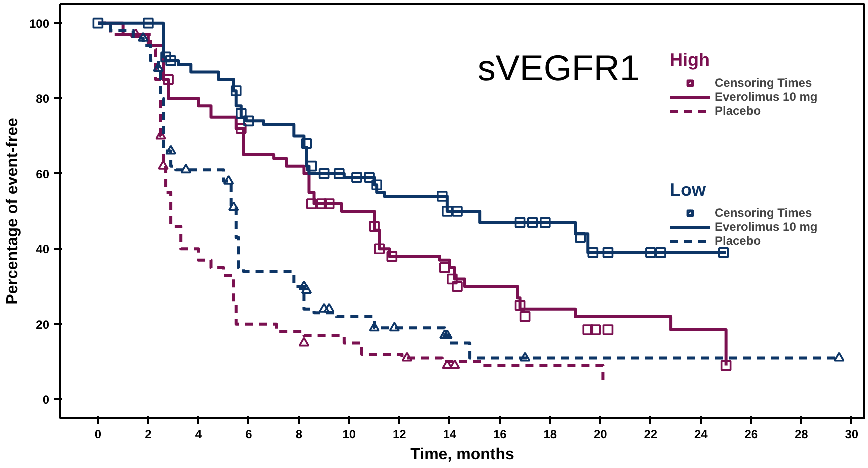 The image size is (868, 468). Describe the element at coordinates (43, 99) in the screenshot. I see `y-tick-label: 80` at that location.